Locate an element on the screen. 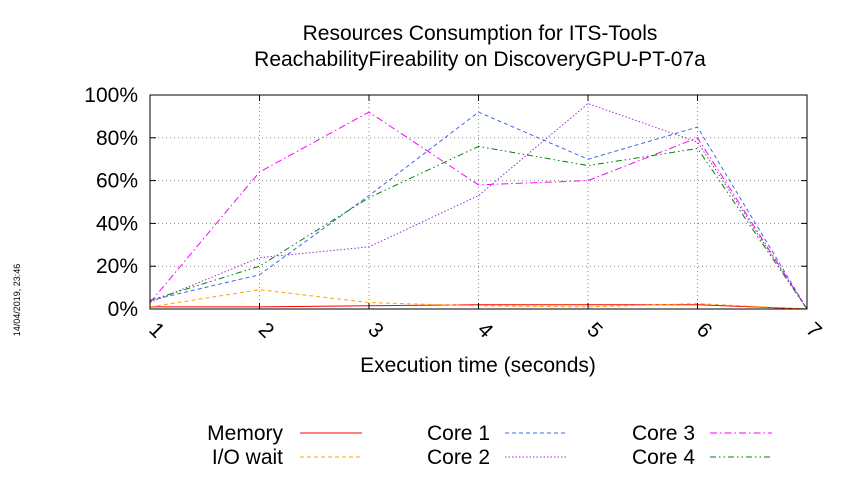 This screenshot has width=850, height=480. legend-label-core-1: Core 1 is located at coordinates (458, 433).